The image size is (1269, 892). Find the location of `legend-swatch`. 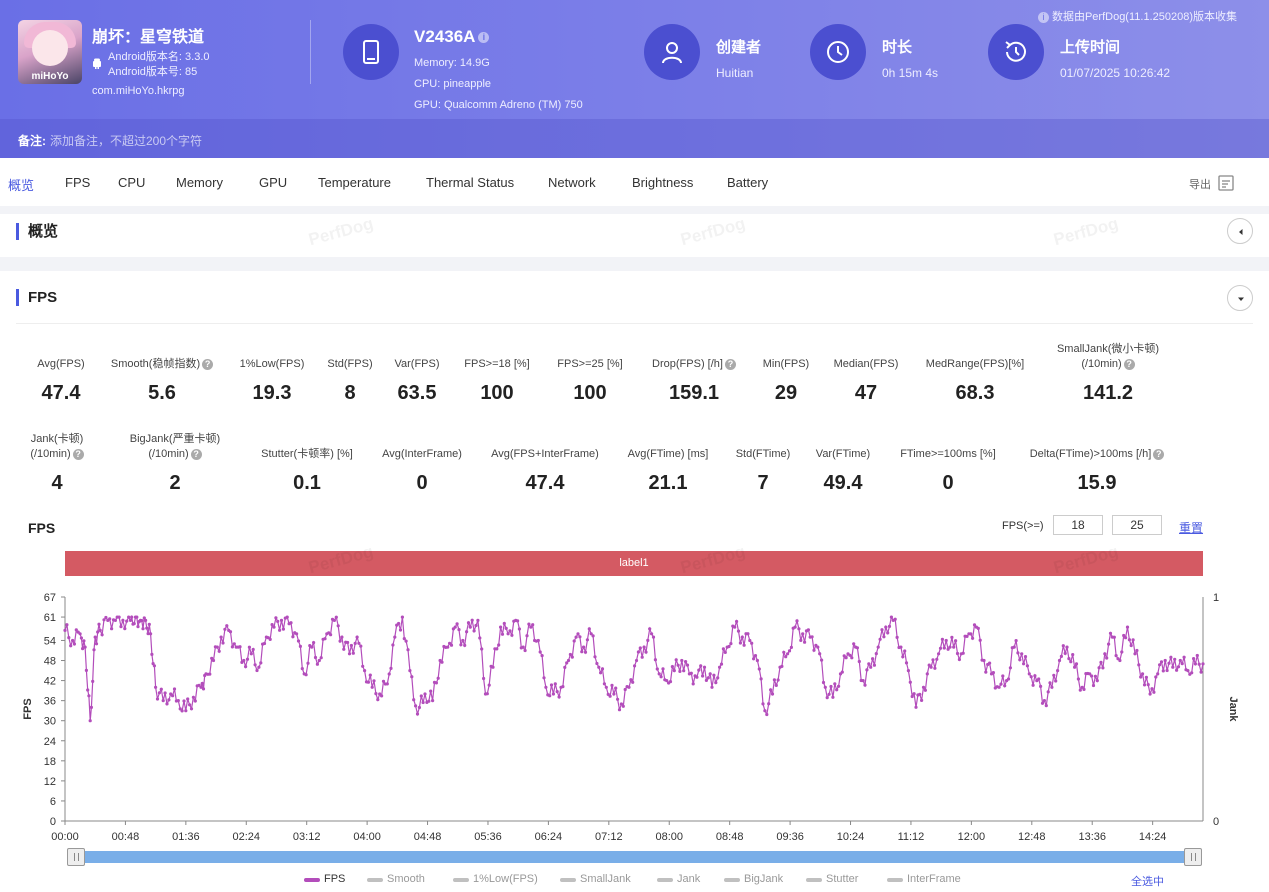

legend-swatch is located at coordinates (732, 880).